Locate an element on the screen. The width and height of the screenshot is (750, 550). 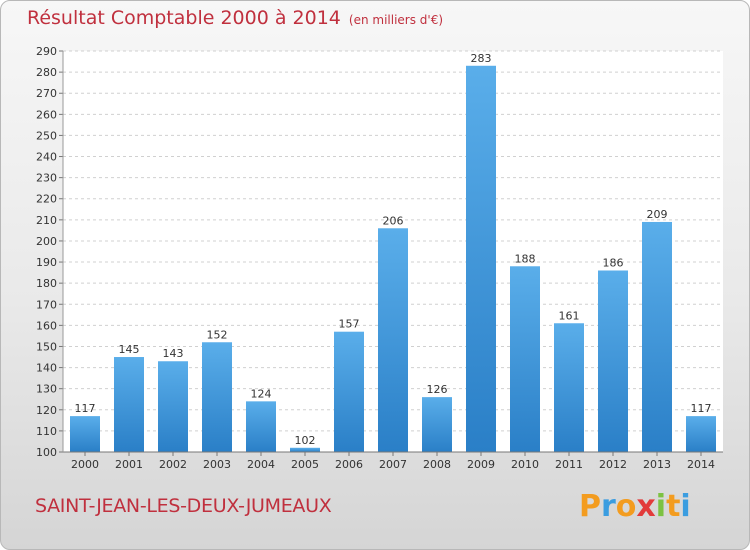
proxiti-logo: Proxiti is located at coordinates (635, 506).